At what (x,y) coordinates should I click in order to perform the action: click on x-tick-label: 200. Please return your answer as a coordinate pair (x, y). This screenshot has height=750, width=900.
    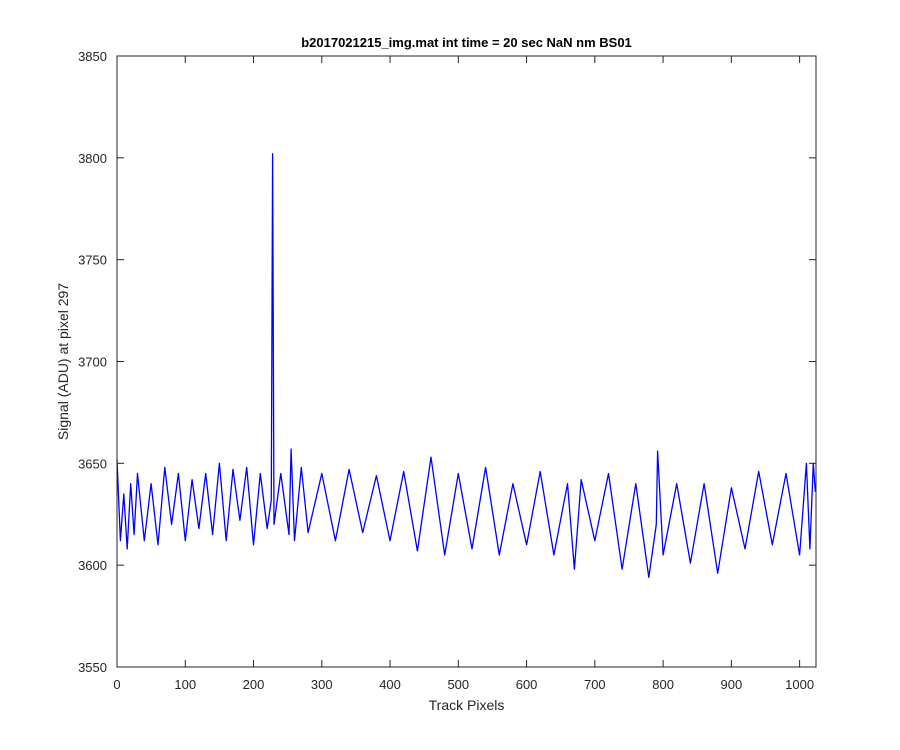
    Looking at the image, I should click on (254, 684).